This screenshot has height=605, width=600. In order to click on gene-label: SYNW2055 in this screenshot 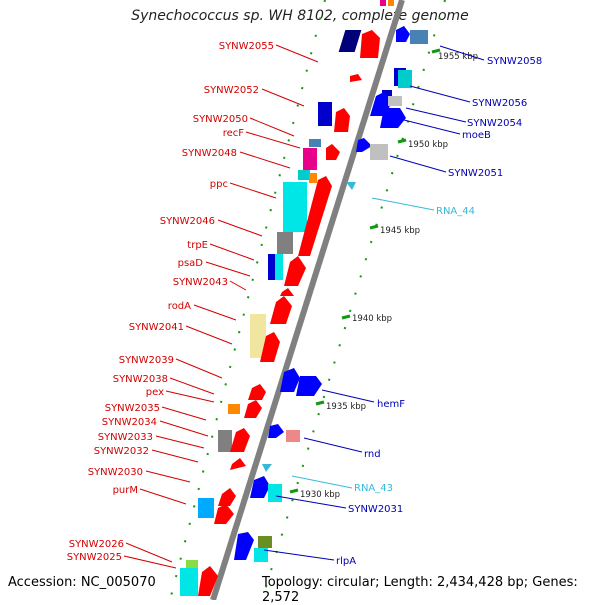, I will do `click(246, 46)`.